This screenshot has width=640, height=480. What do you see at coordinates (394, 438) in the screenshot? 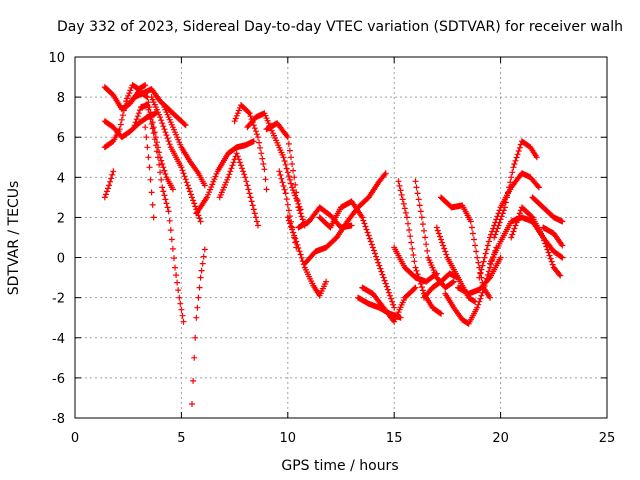
I see `x-tick-label: 15` at bounding box center [394, 438].